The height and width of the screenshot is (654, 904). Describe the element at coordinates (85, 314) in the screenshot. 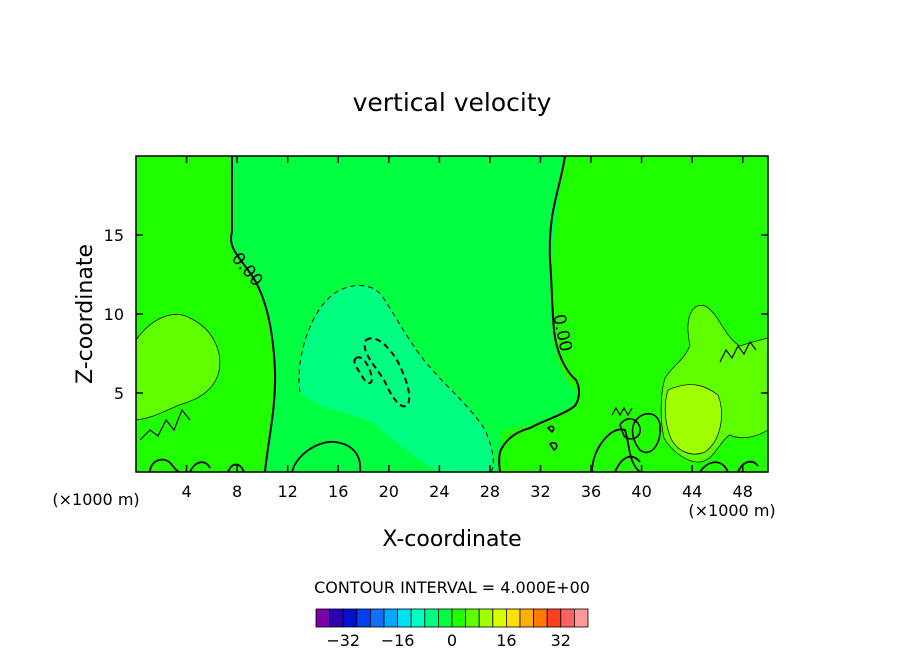

I see `y-axis-label: Z-coordinate` at that location.